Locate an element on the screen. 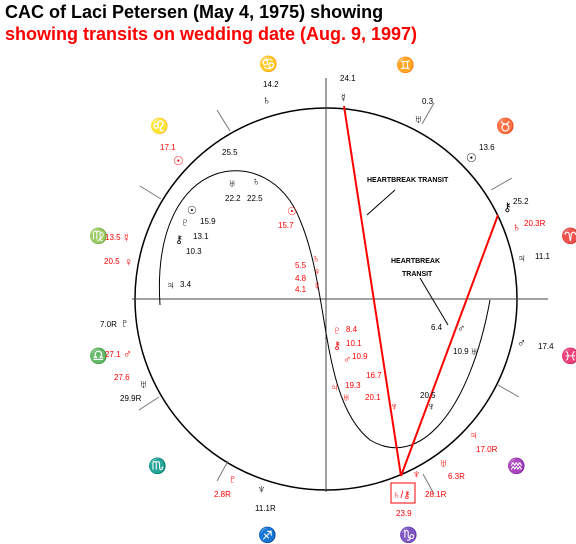  mercury-red-inner-icon: ☿ is located at coordinates (317, 287).